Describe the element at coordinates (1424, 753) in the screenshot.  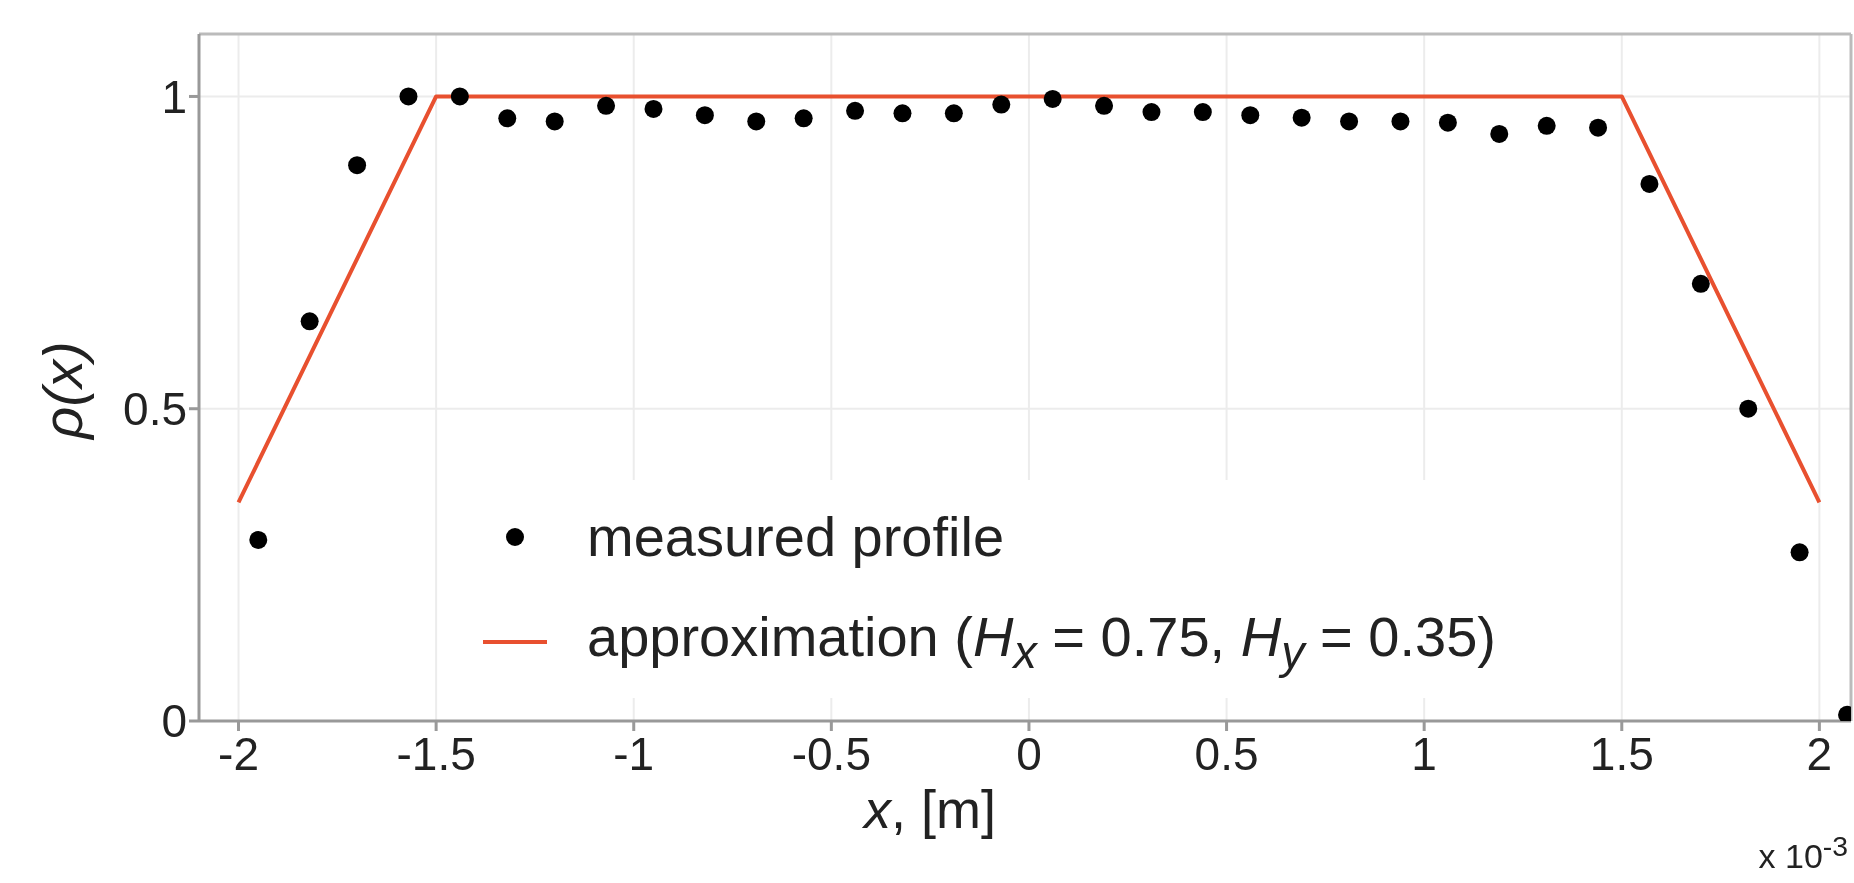
I see `x-tick-label: 1` at that location.